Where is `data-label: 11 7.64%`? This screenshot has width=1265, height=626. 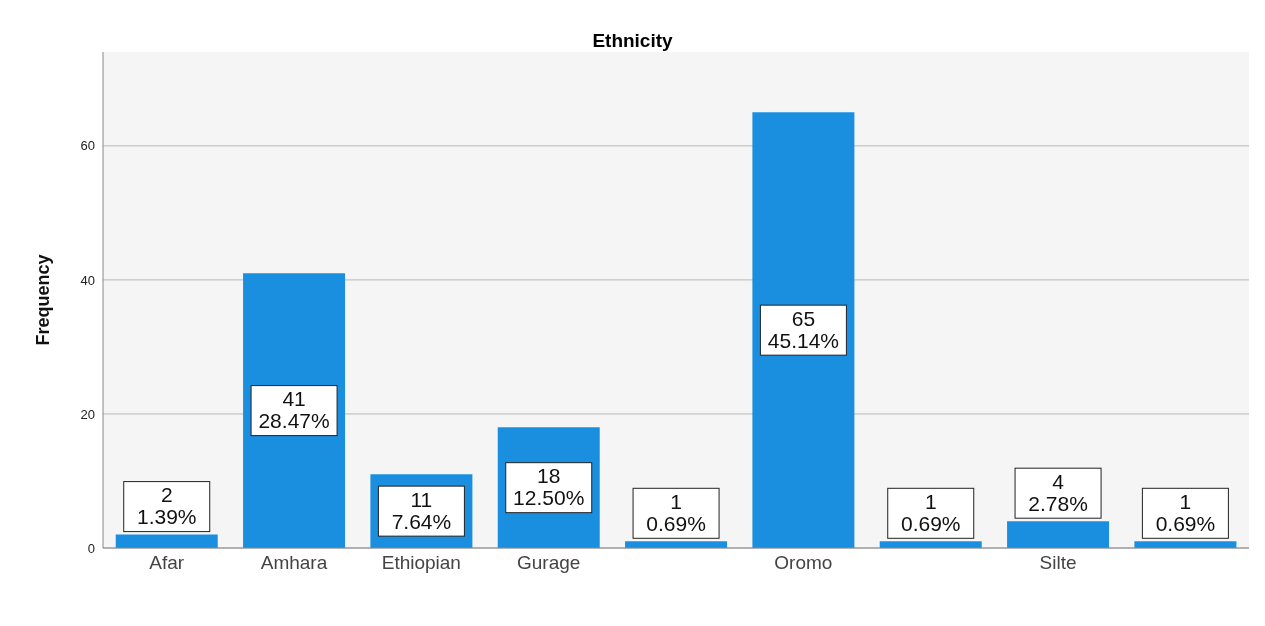 data-label: 11 7.64% is located at coordinates (421, 510).